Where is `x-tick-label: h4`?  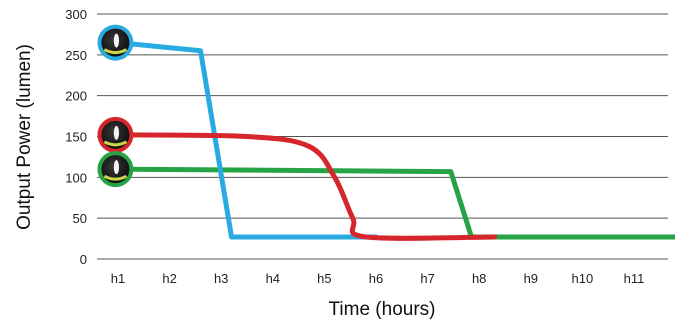
x-tick-label: h4 is located at coordinates (273, 278).